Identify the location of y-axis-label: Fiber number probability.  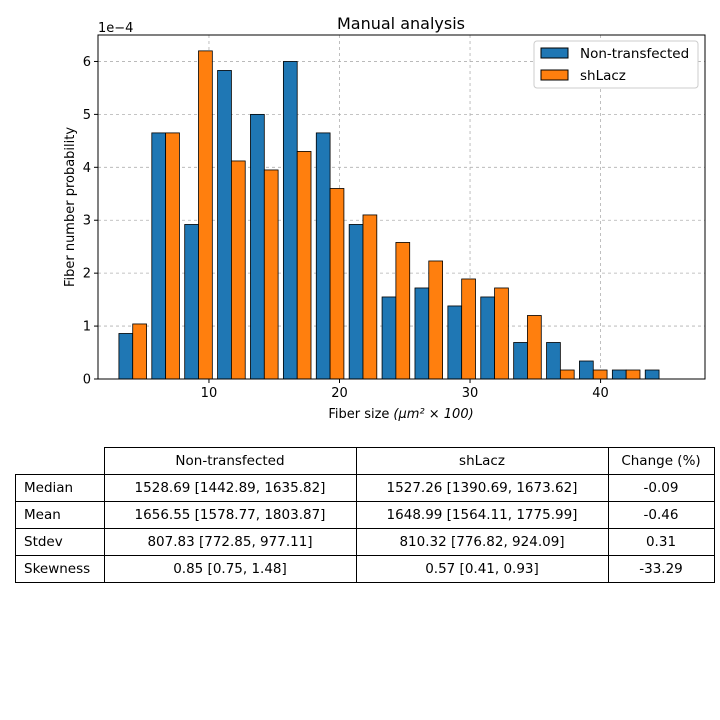
(70, 207).